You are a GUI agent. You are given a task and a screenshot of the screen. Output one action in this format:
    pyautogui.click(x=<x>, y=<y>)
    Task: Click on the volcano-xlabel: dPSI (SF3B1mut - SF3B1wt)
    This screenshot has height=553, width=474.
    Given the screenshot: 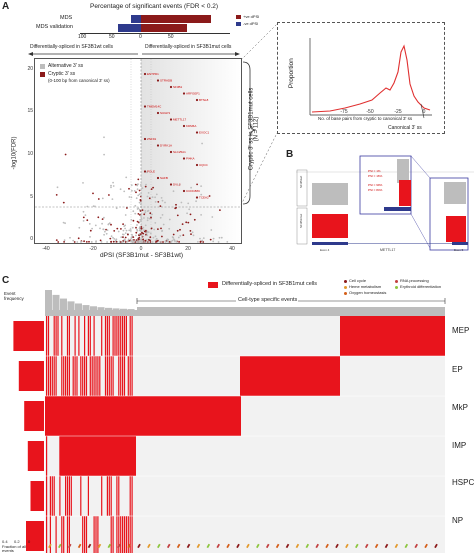 What is the action you would take?
    pyautogui.click(x=142, y=255)
    